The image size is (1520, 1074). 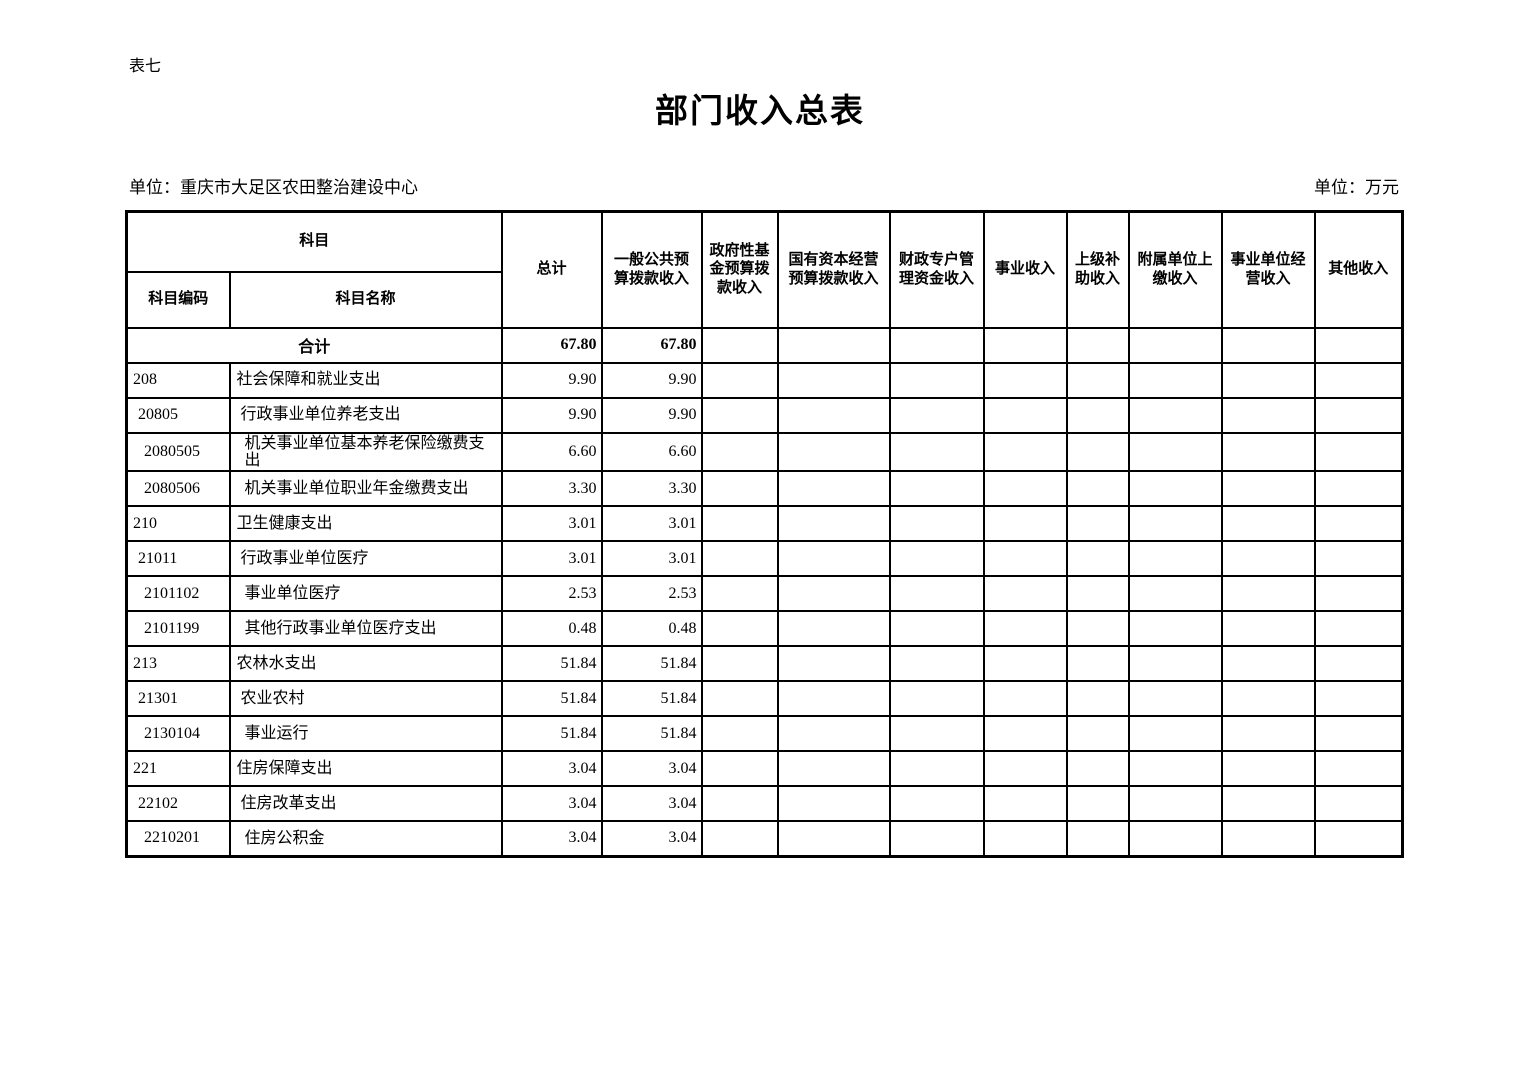 I want to click on value-cell: 3.30, so click(x=651, y=489).